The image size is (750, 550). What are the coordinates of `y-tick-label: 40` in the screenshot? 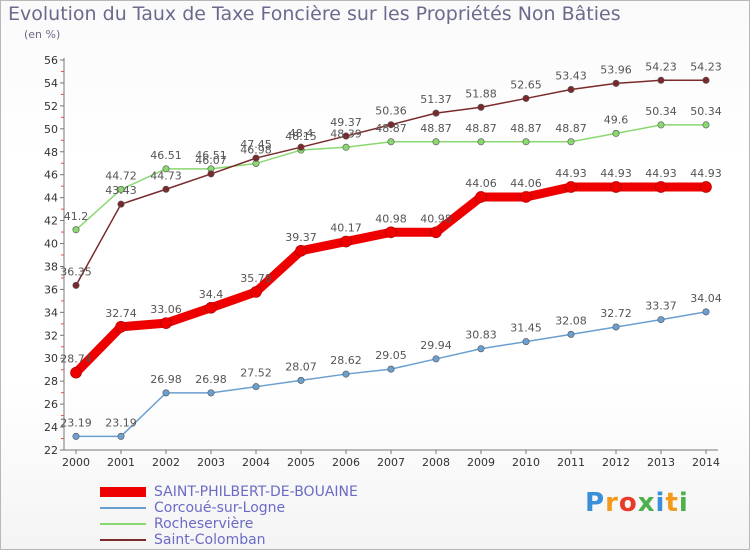 It's located at (51, 244).